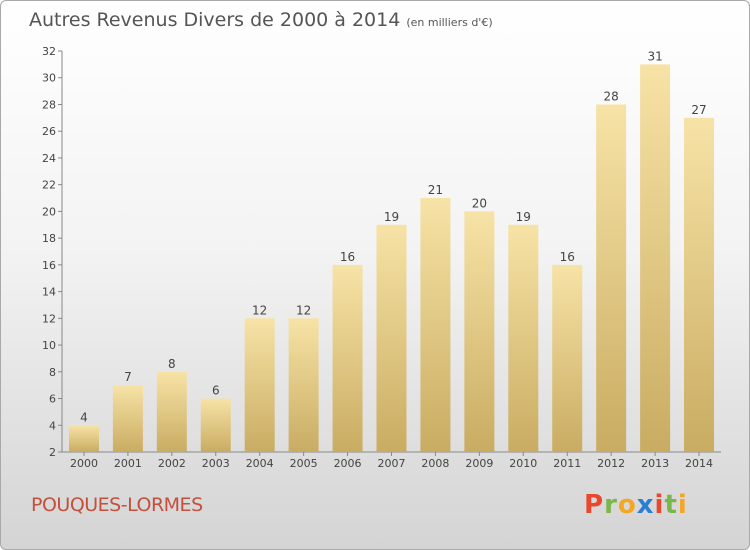 This screenshot has height=550, width=750. What do you see at coordinates (611, 96) in the screenshot?
I see `value-label-2012: 28` at bounding box center [611, 96].